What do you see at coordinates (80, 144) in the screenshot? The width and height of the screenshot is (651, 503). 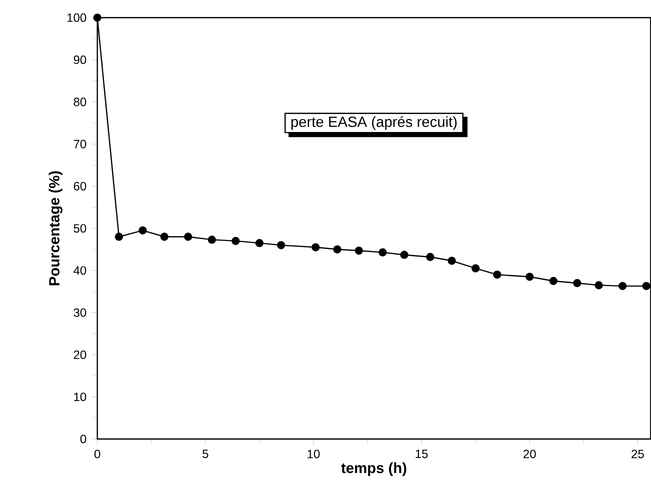 I see `y-tick-label: 70` at bounding box center [80, 144].